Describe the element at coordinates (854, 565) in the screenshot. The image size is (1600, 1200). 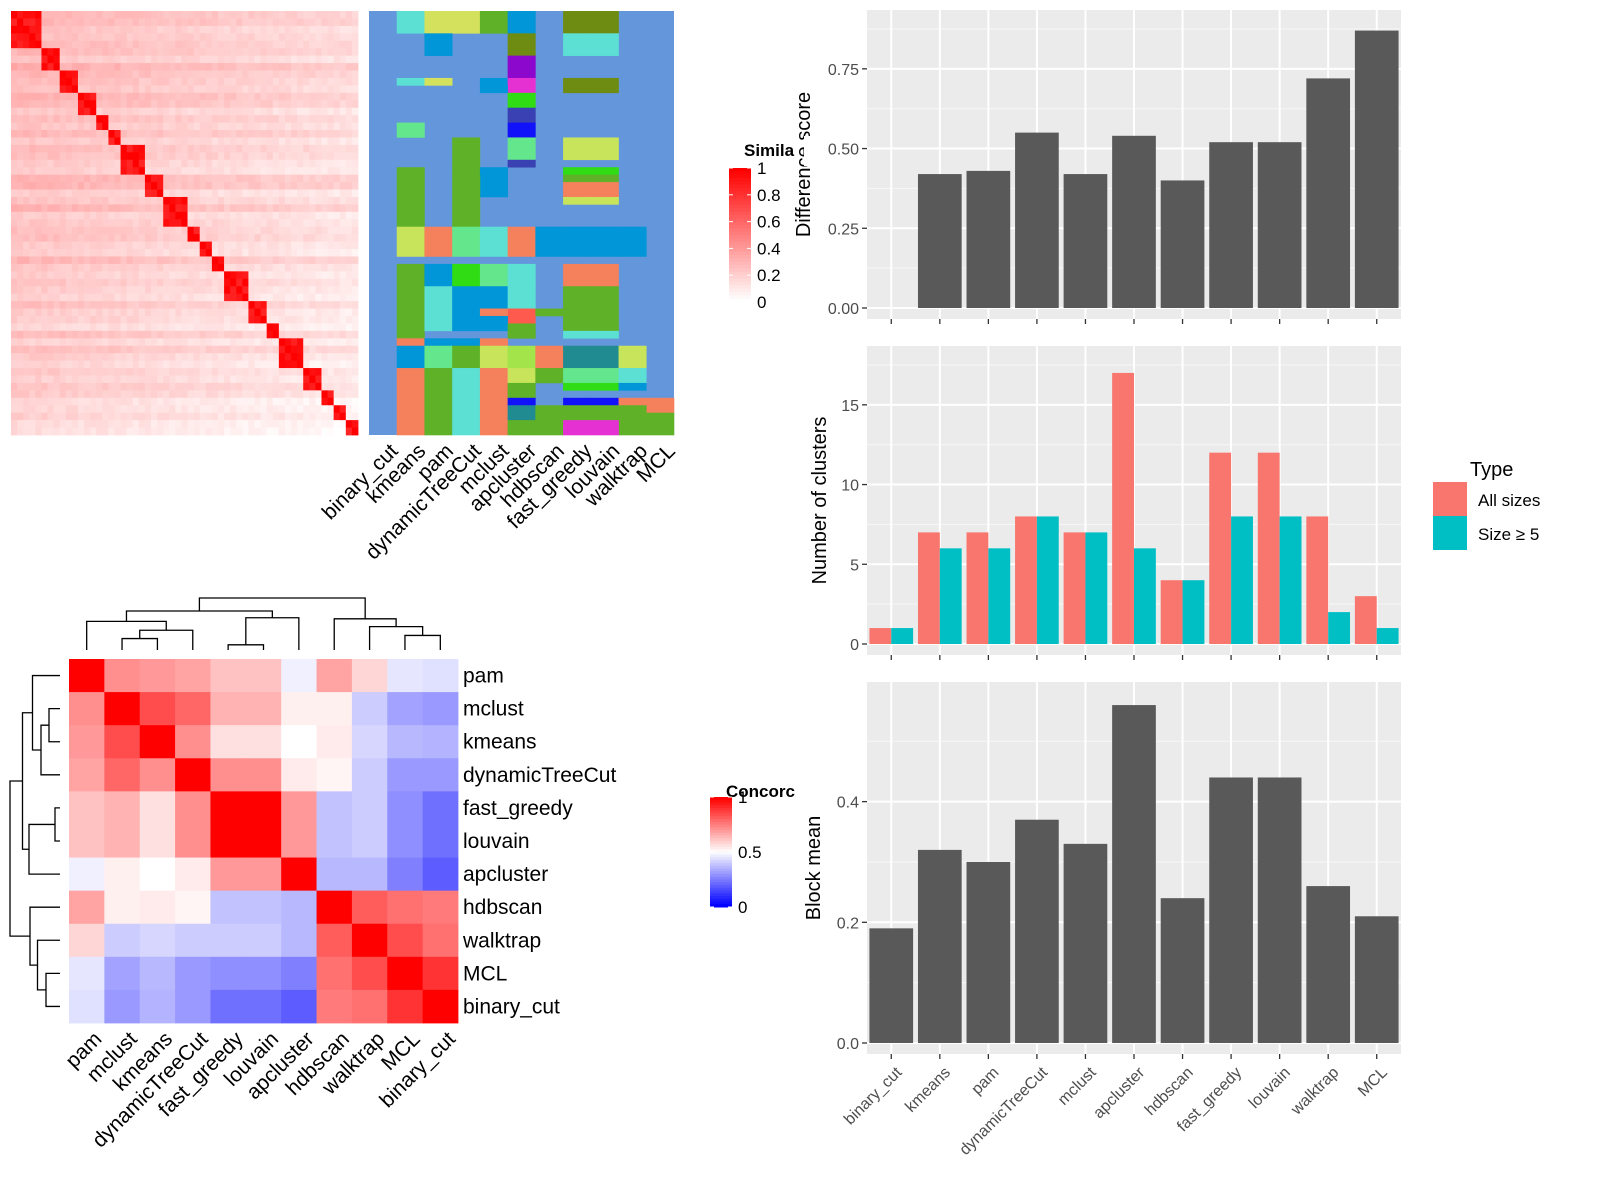
I see `y-tick-label: 5` at that location.